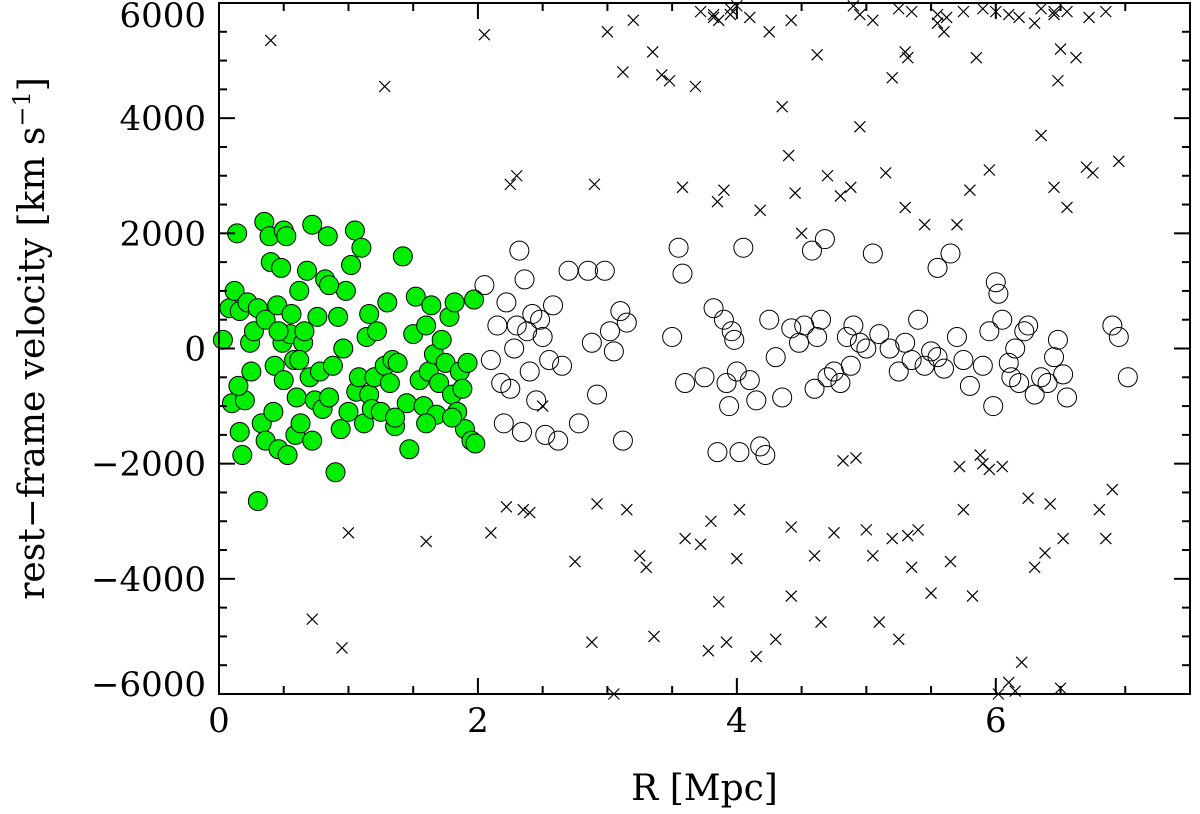  Describe the element at coordinates (162, 119) in the screenshot. I see `y-tick-label: 4000` at that location.